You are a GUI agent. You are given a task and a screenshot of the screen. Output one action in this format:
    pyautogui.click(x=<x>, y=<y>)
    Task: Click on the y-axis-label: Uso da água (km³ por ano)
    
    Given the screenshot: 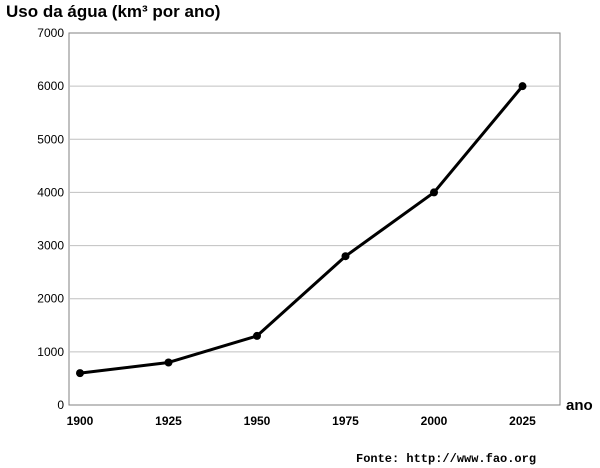 What is the action you would take?
    pyautogui.click(x=113, y=11)
    